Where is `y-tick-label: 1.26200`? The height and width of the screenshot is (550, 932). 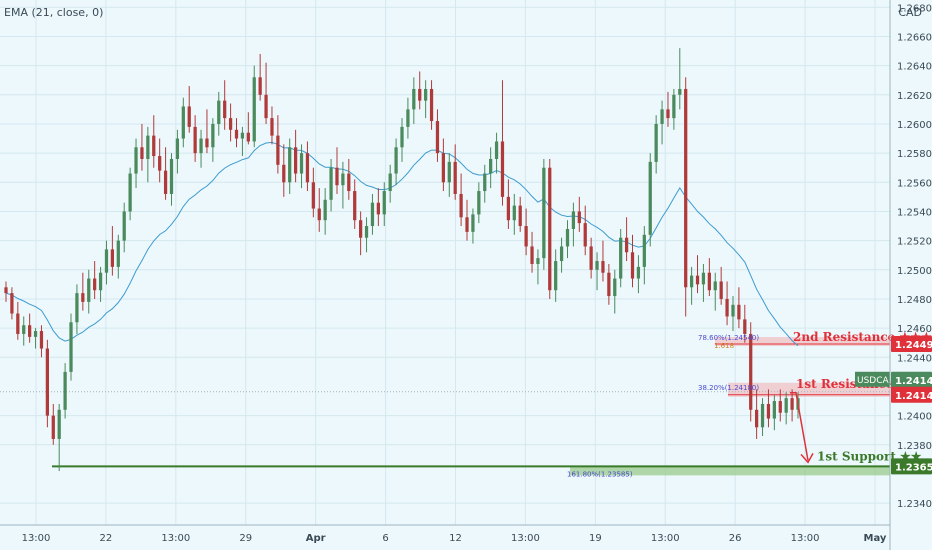
y-tick-label: 1.26200 is located at coordinates (914, 96).